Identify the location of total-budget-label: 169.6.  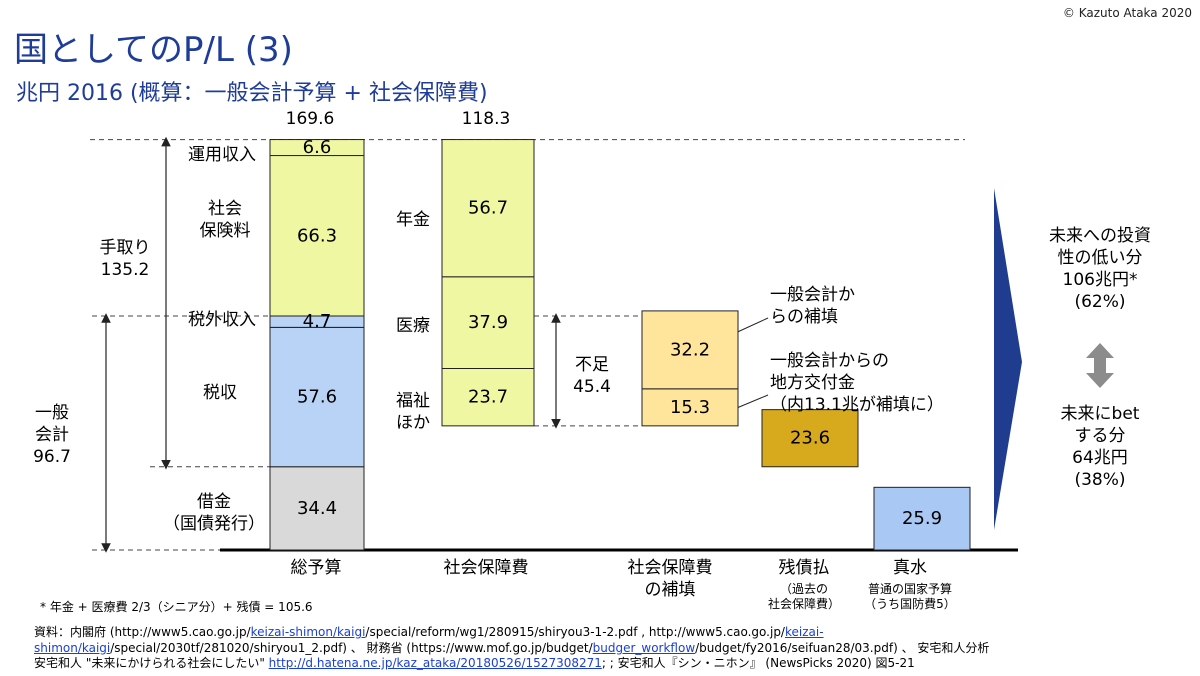
(310, 119).